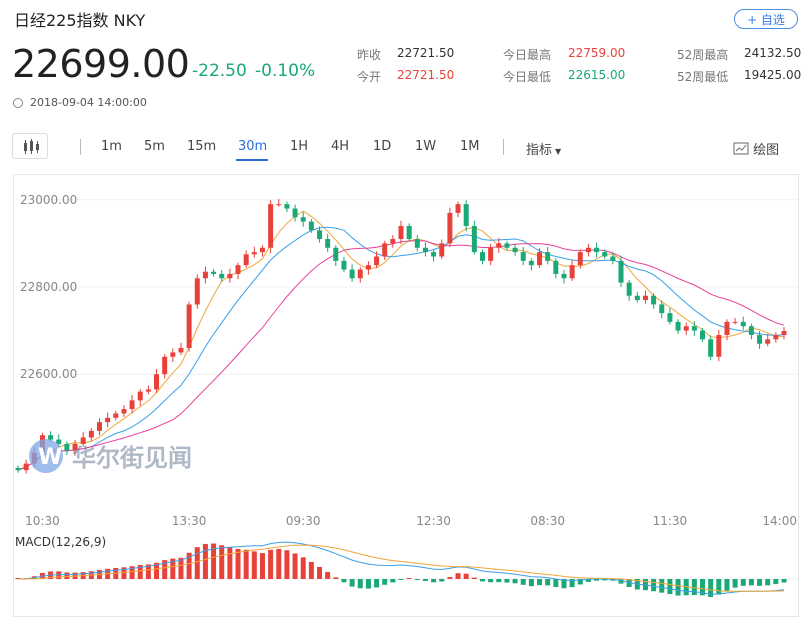 This screenshot has height=630, width=812. I want to click on y-tick-label: 22600.00, so click(48, 374).